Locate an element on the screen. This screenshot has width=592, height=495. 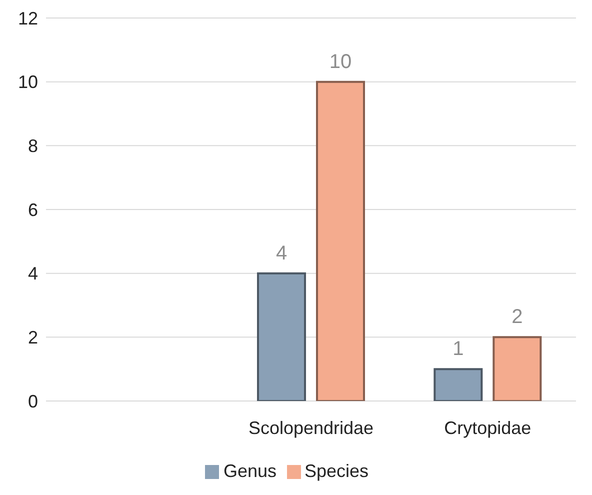
data-label: 10 is located at coordinates (340, 61).